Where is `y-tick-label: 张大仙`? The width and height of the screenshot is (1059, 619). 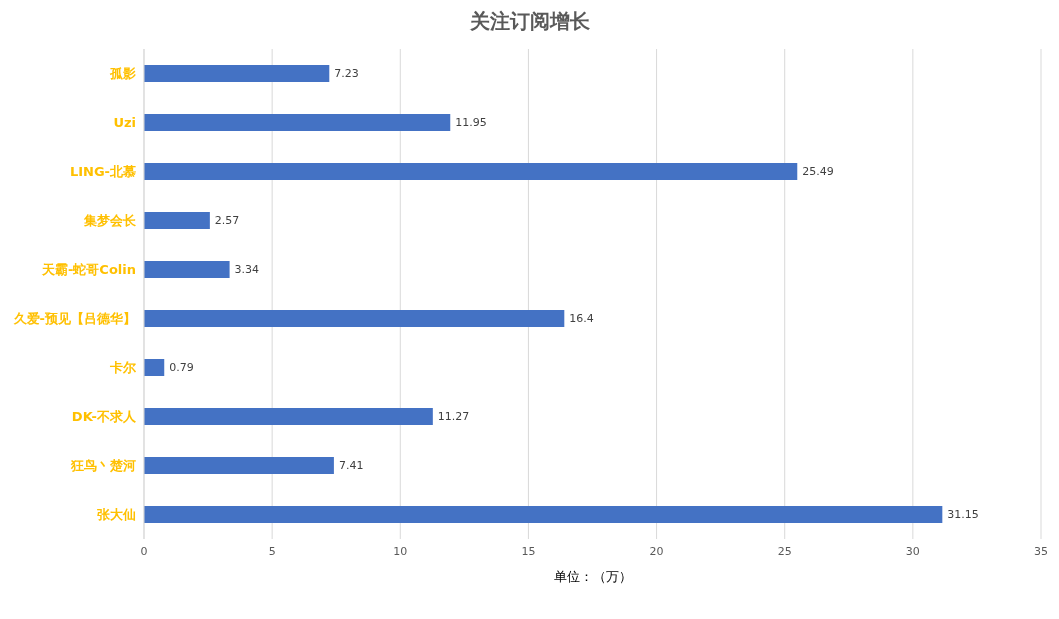
y-tick-label: 张大仙 is located at coordinates (116, 515).